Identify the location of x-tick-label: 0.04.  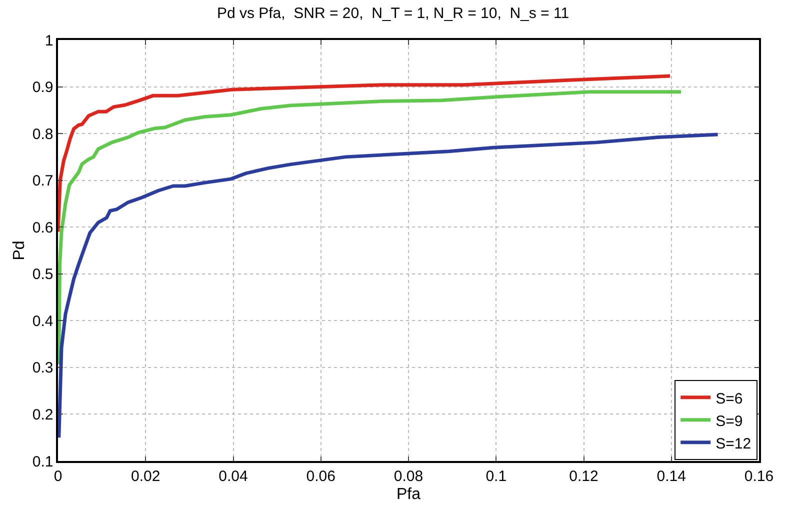
(233, 476).